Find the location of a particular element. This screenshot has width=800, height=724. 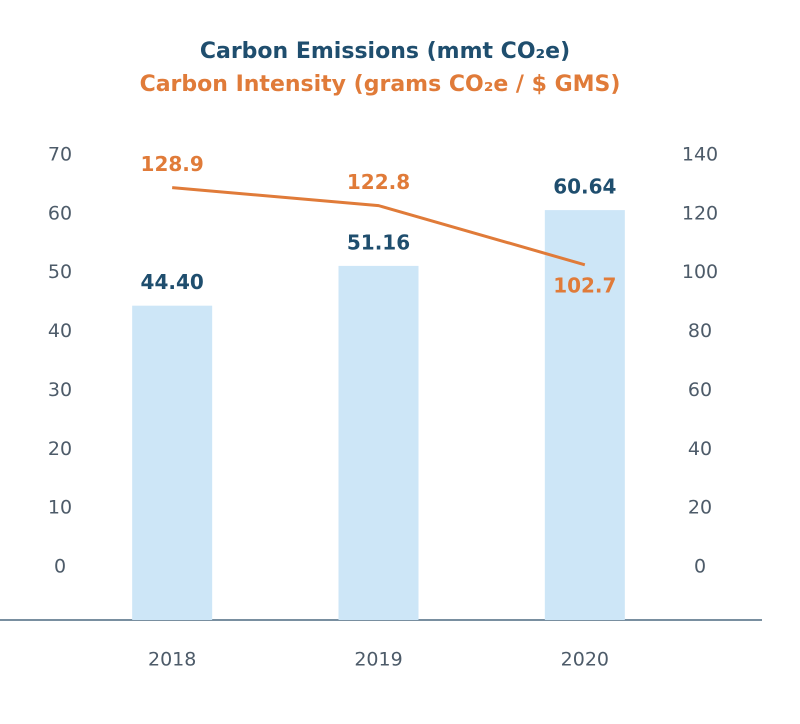

y-tick-label: 60 is located at coordinates (60, 213).